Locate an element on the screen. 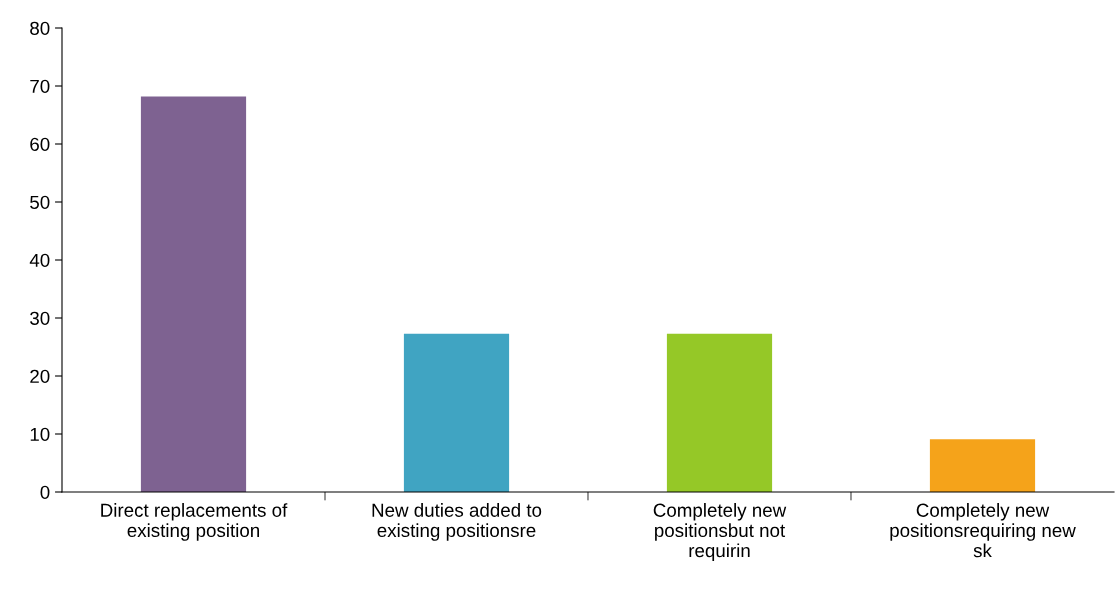 The image size is (1116, 604). y-tick-label: 50 is located at coordinates (40, 202).